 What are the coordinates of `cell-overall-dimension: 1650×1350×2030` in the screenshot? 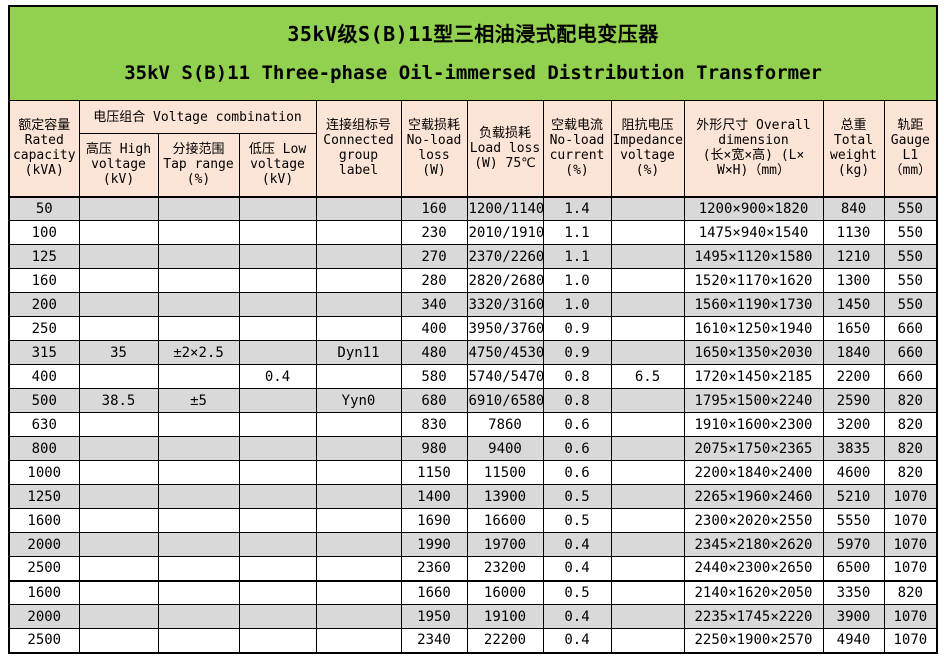 It's located at (753, 352).